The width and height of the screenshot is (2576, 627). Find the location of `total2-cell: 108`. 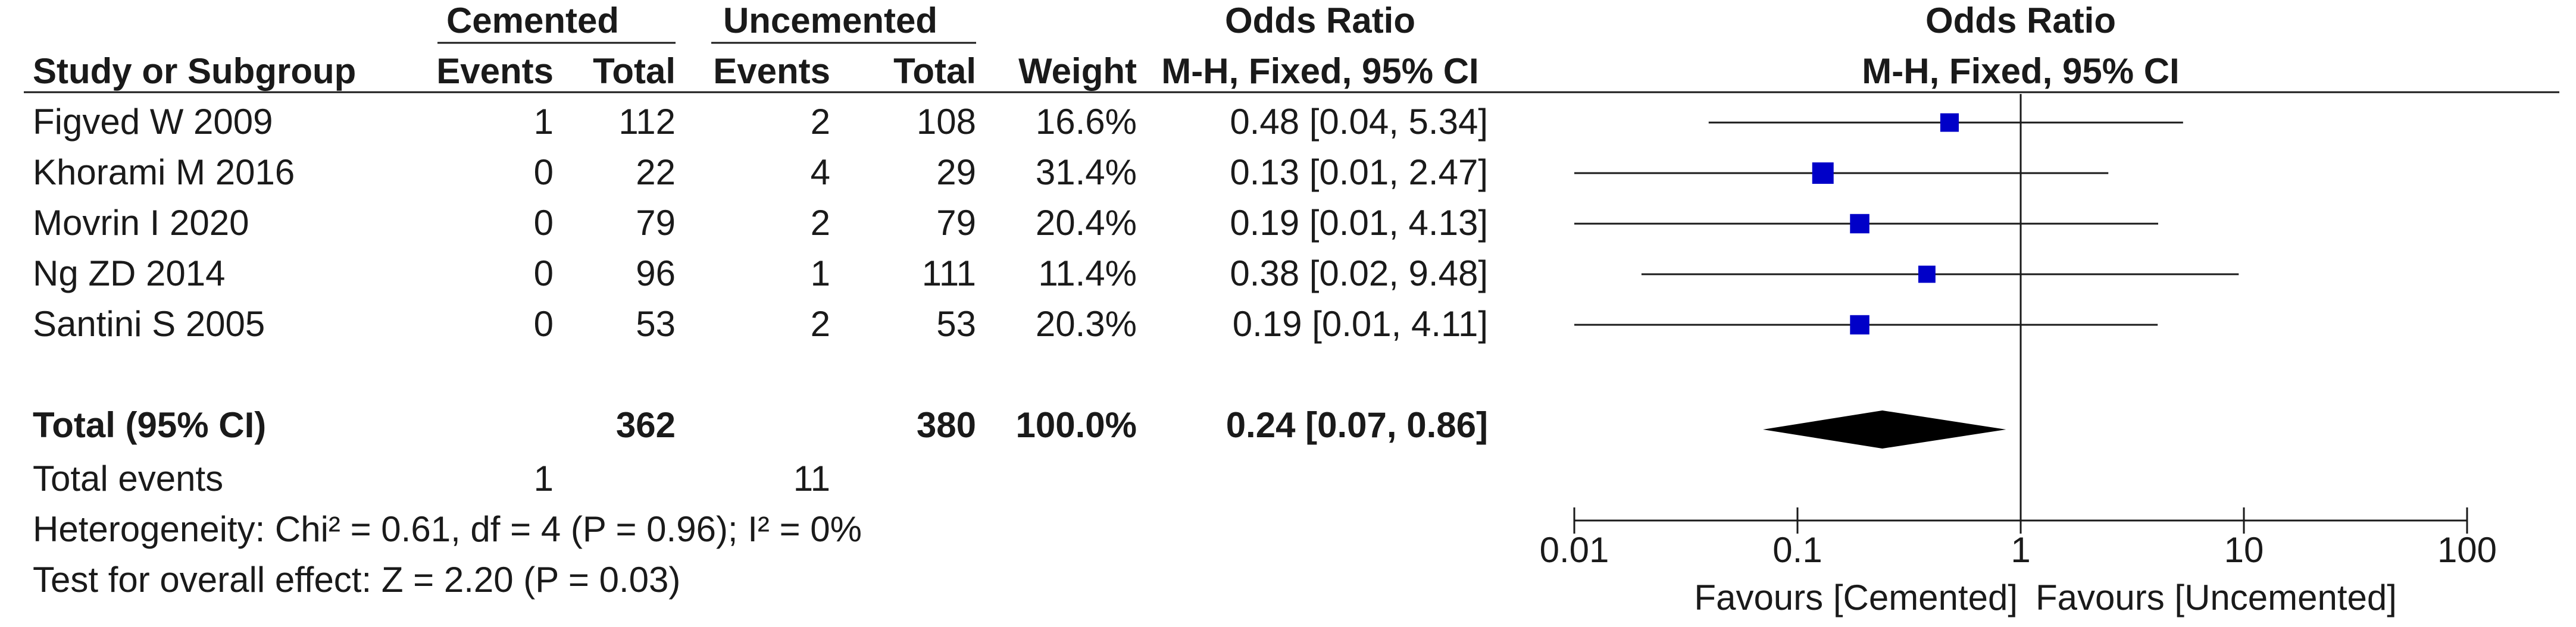

total2-cell: 108 is located at coordinates (946, 122).